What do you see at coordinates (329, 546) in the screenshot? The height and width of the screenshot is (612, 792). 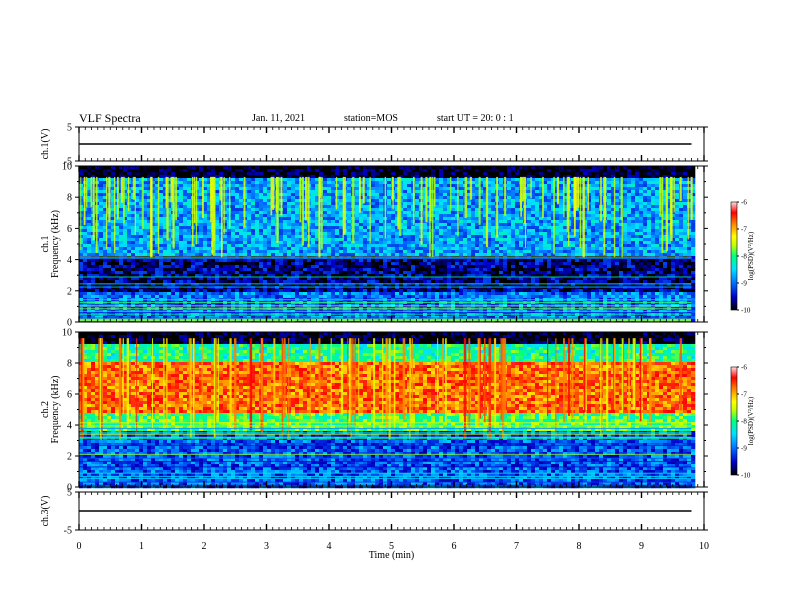 I see `x-tick-label: 4` at bounding box center [329, 546].